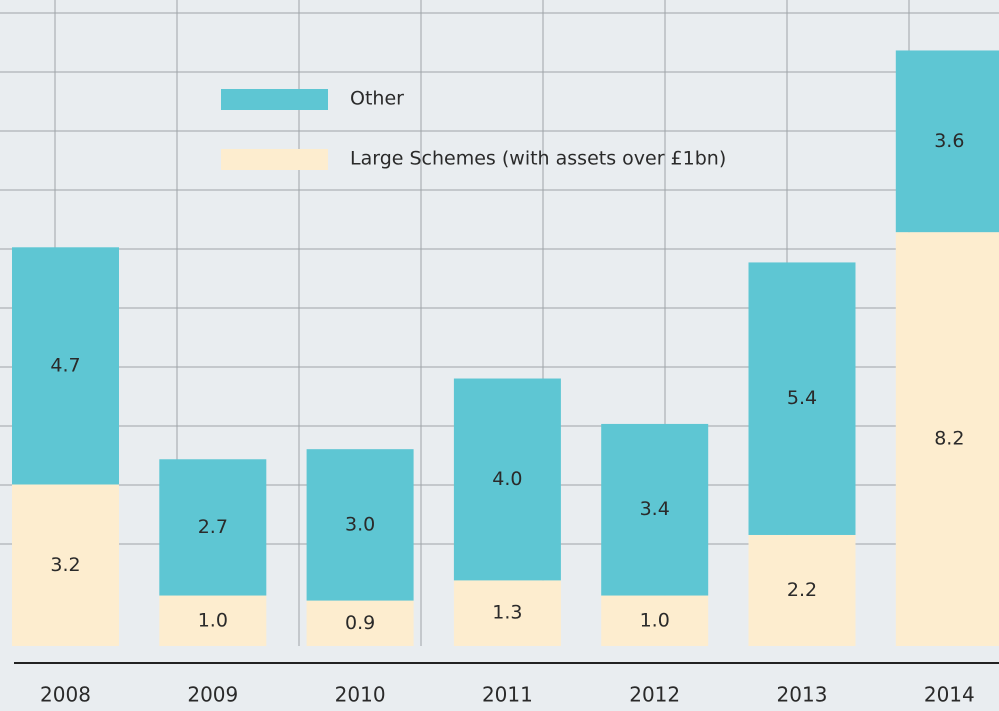 The height and width of the screenshot is (711, 999). What do you see at coordinates (802, 695) in the screenshot?
I see `x-tick-label: 2013` at bounding box center [802, 695].